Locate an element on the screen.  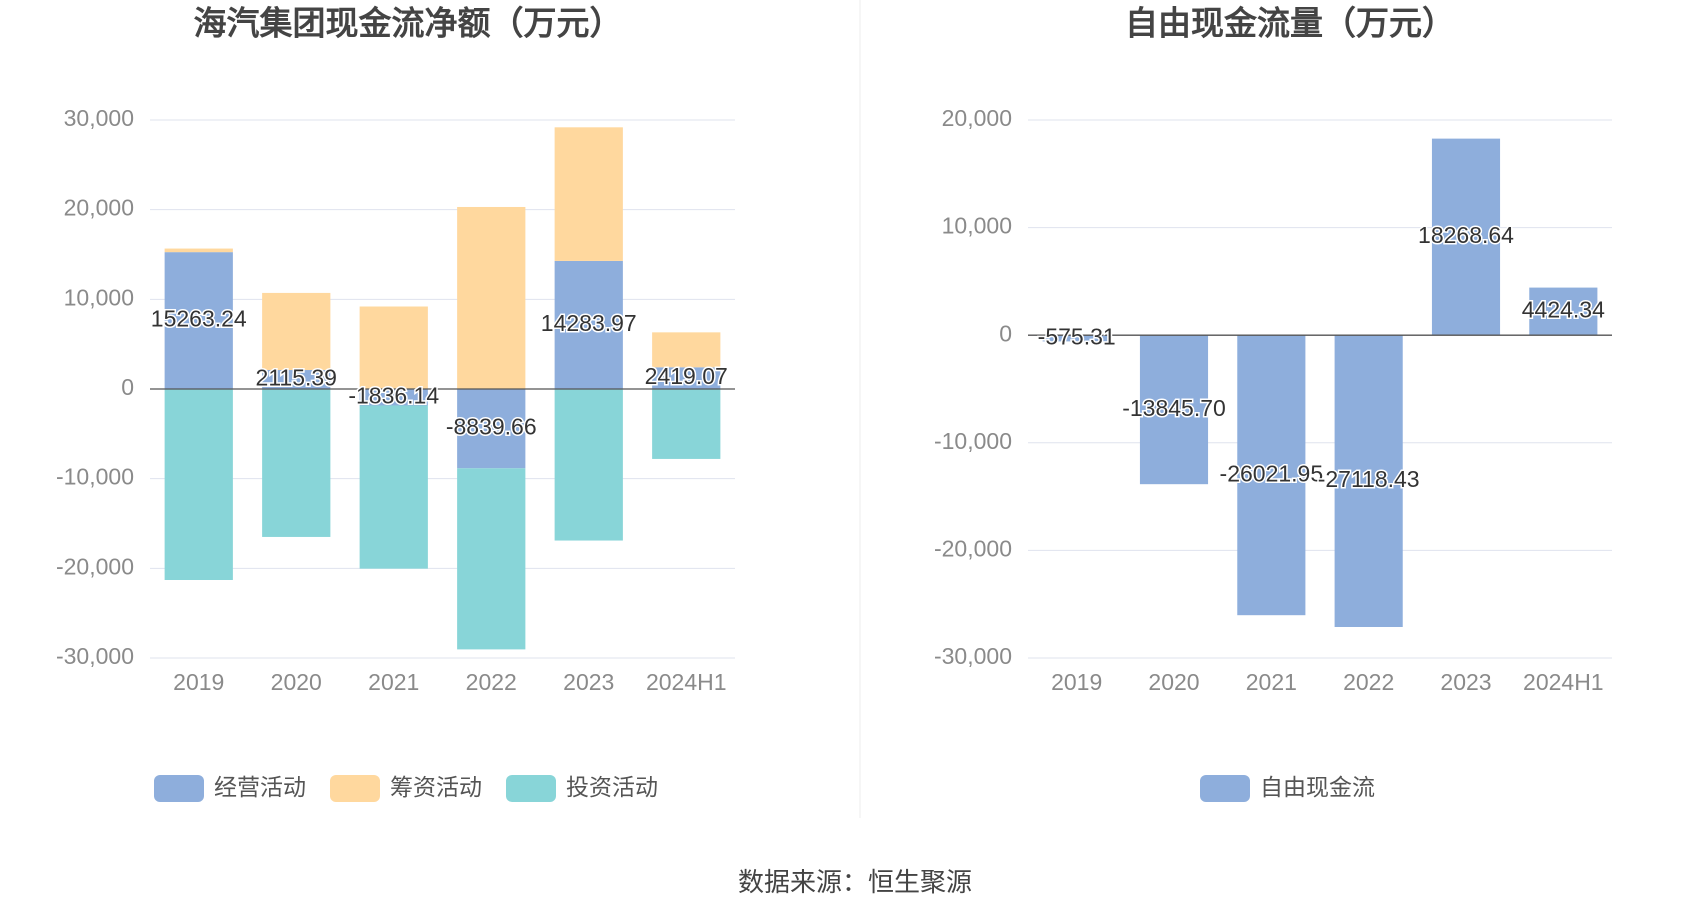
data-label: 18268.64 is located at coordinates (1466, 235).